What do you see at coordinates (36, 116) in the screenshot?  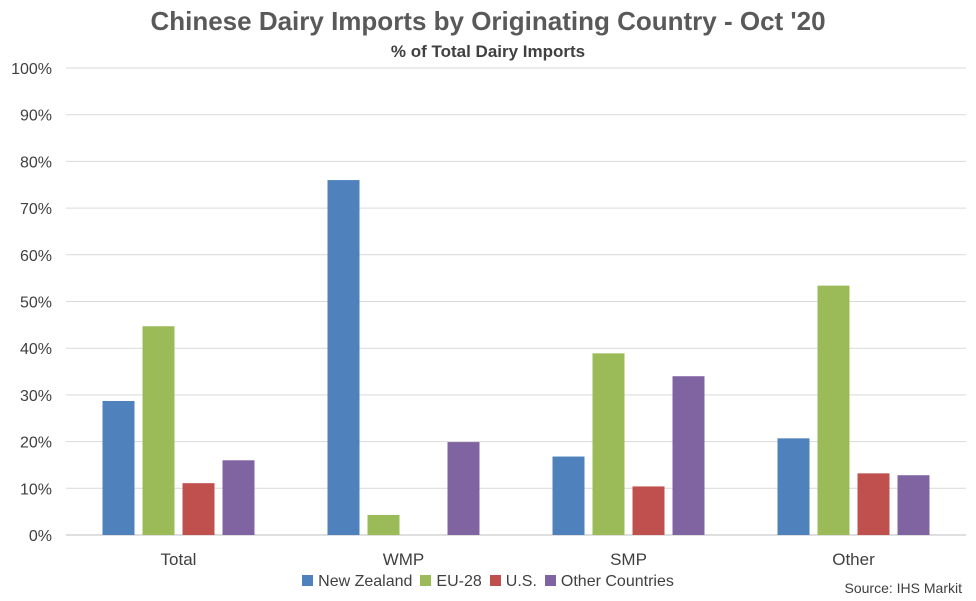 I see `y-tick-label: 90%` at bounding box center [36, 116].